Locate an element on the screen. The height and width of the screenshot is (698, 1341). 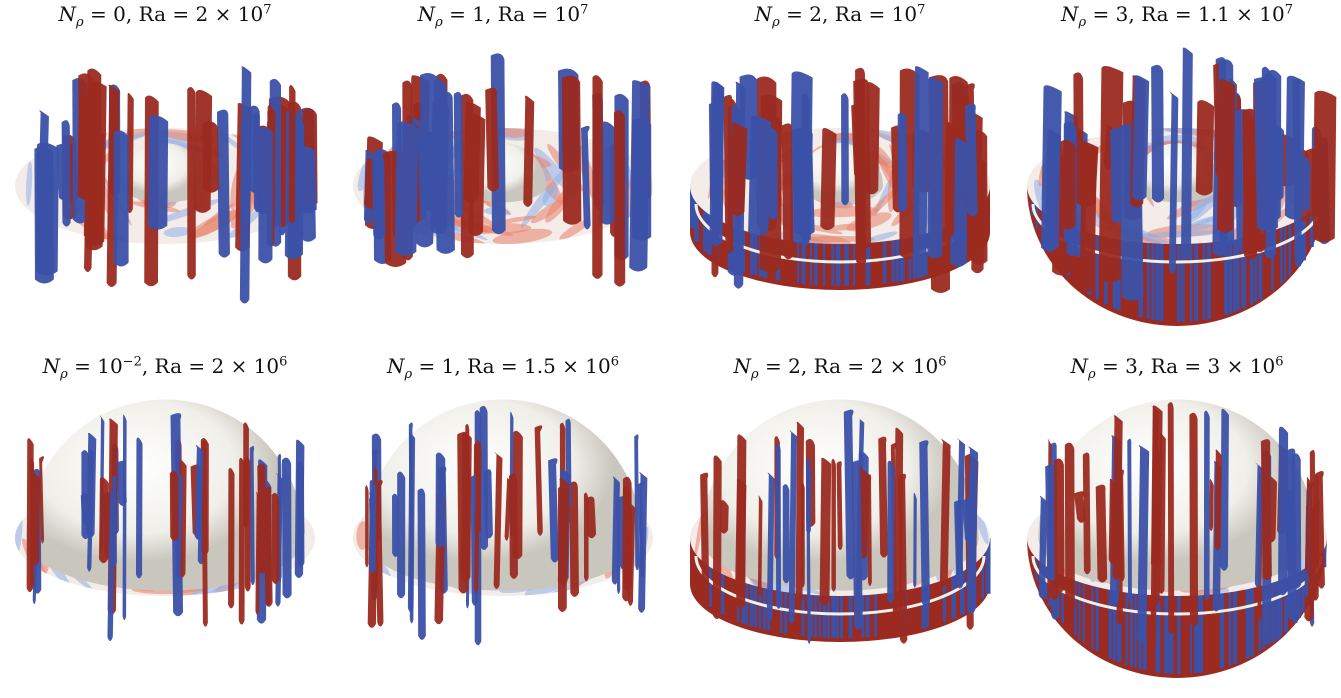
density-contrast-value: 2 is located at coordinates (815, 14).